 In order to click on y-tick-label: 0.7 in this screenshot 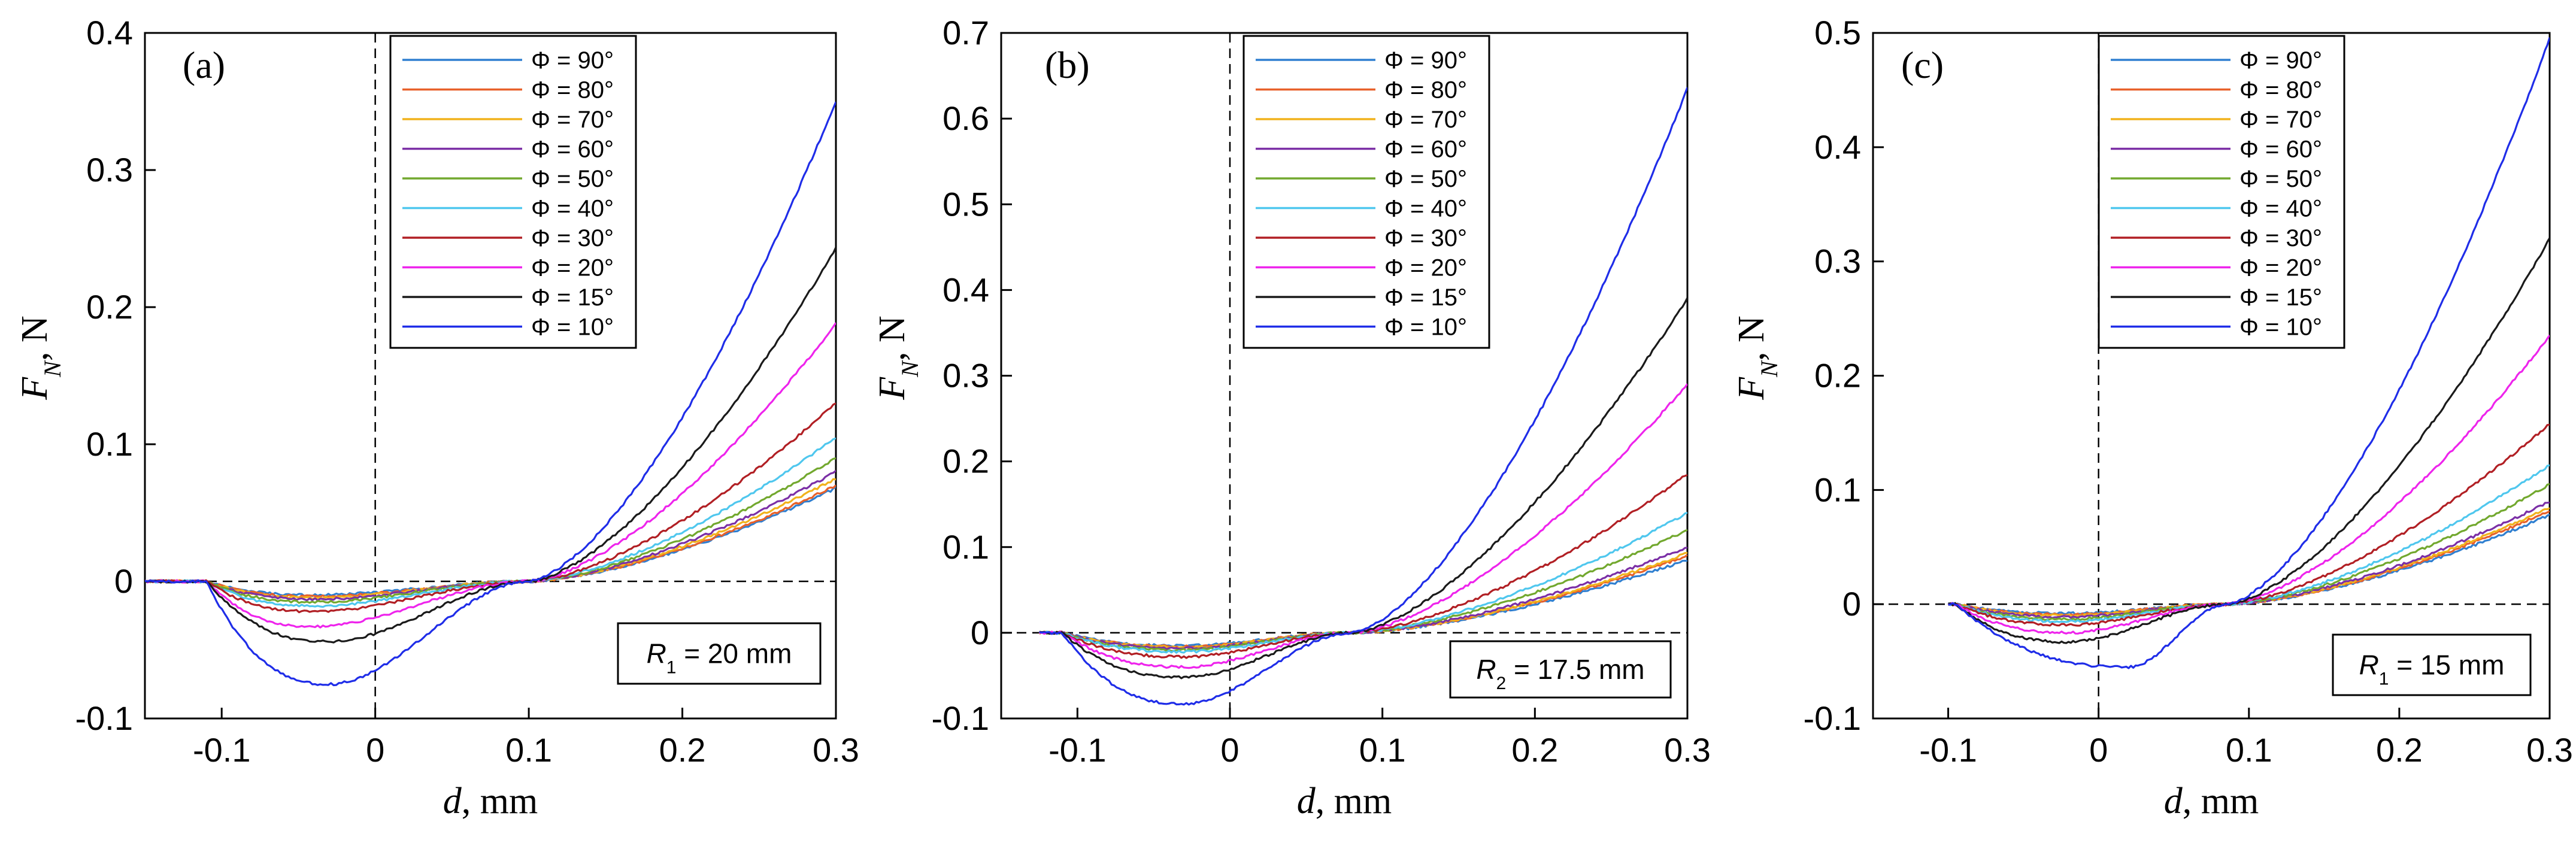, I will do `click(965, 32)`.